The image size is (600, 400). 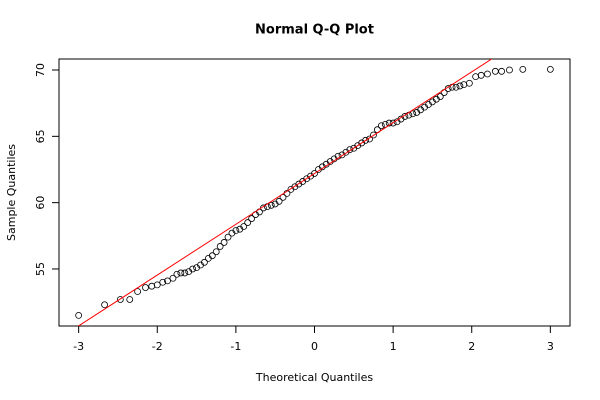 I want to click on y-axis-label: Sample Quantiles, so click(x=11, y=192).